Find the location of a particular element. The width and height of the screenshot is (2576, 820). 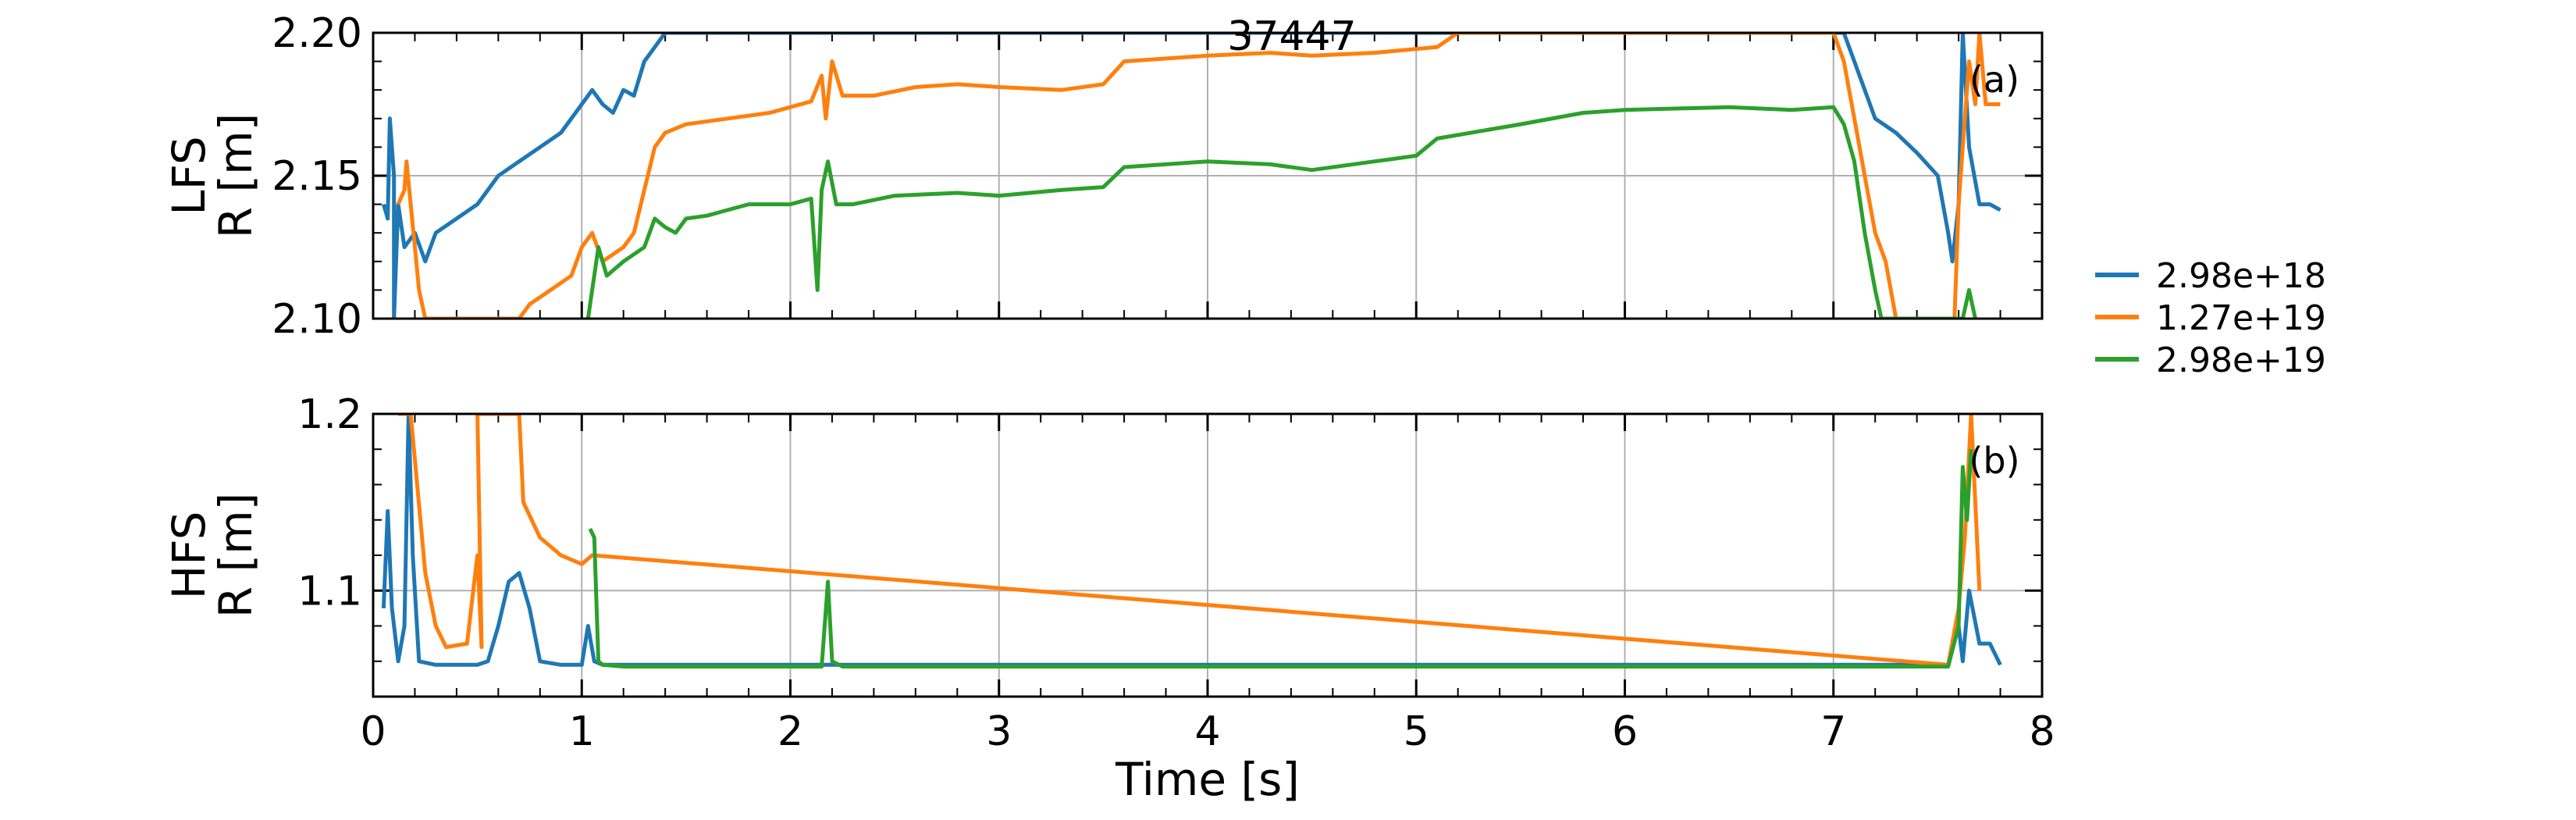

legend-label-series-3: 2.98e+19 is located at coordinates (2241, 360).